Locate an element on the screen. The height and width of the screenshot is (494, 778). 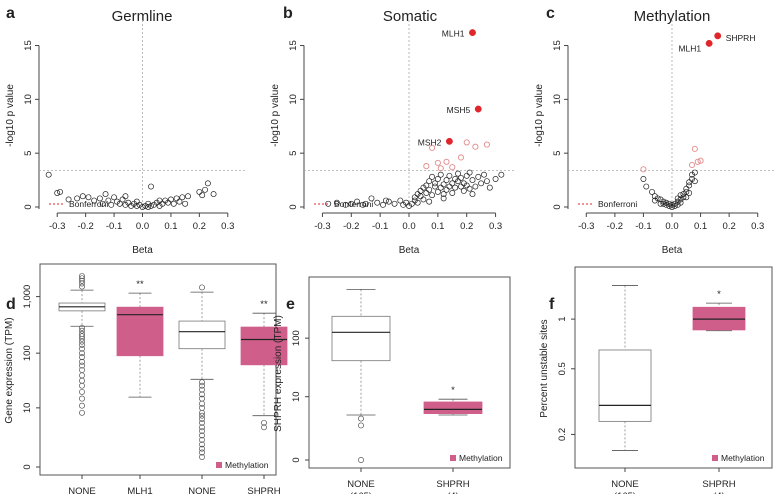
box-shprh-1-significance: * is located at coordinates (719, 294).